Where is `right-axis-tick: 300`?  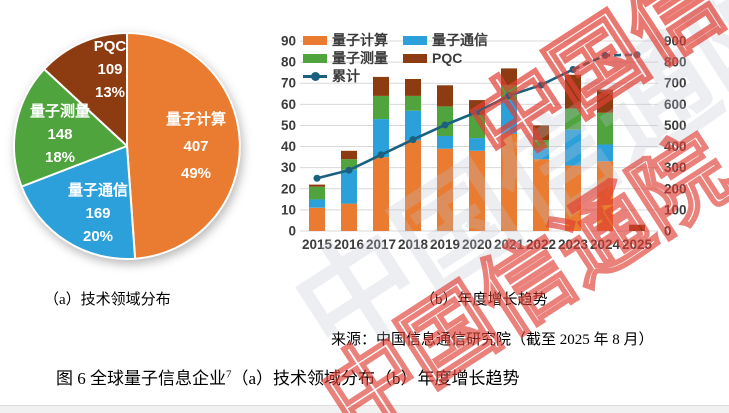
right-axis-tick: 300 is located at coordinates (675, 167).